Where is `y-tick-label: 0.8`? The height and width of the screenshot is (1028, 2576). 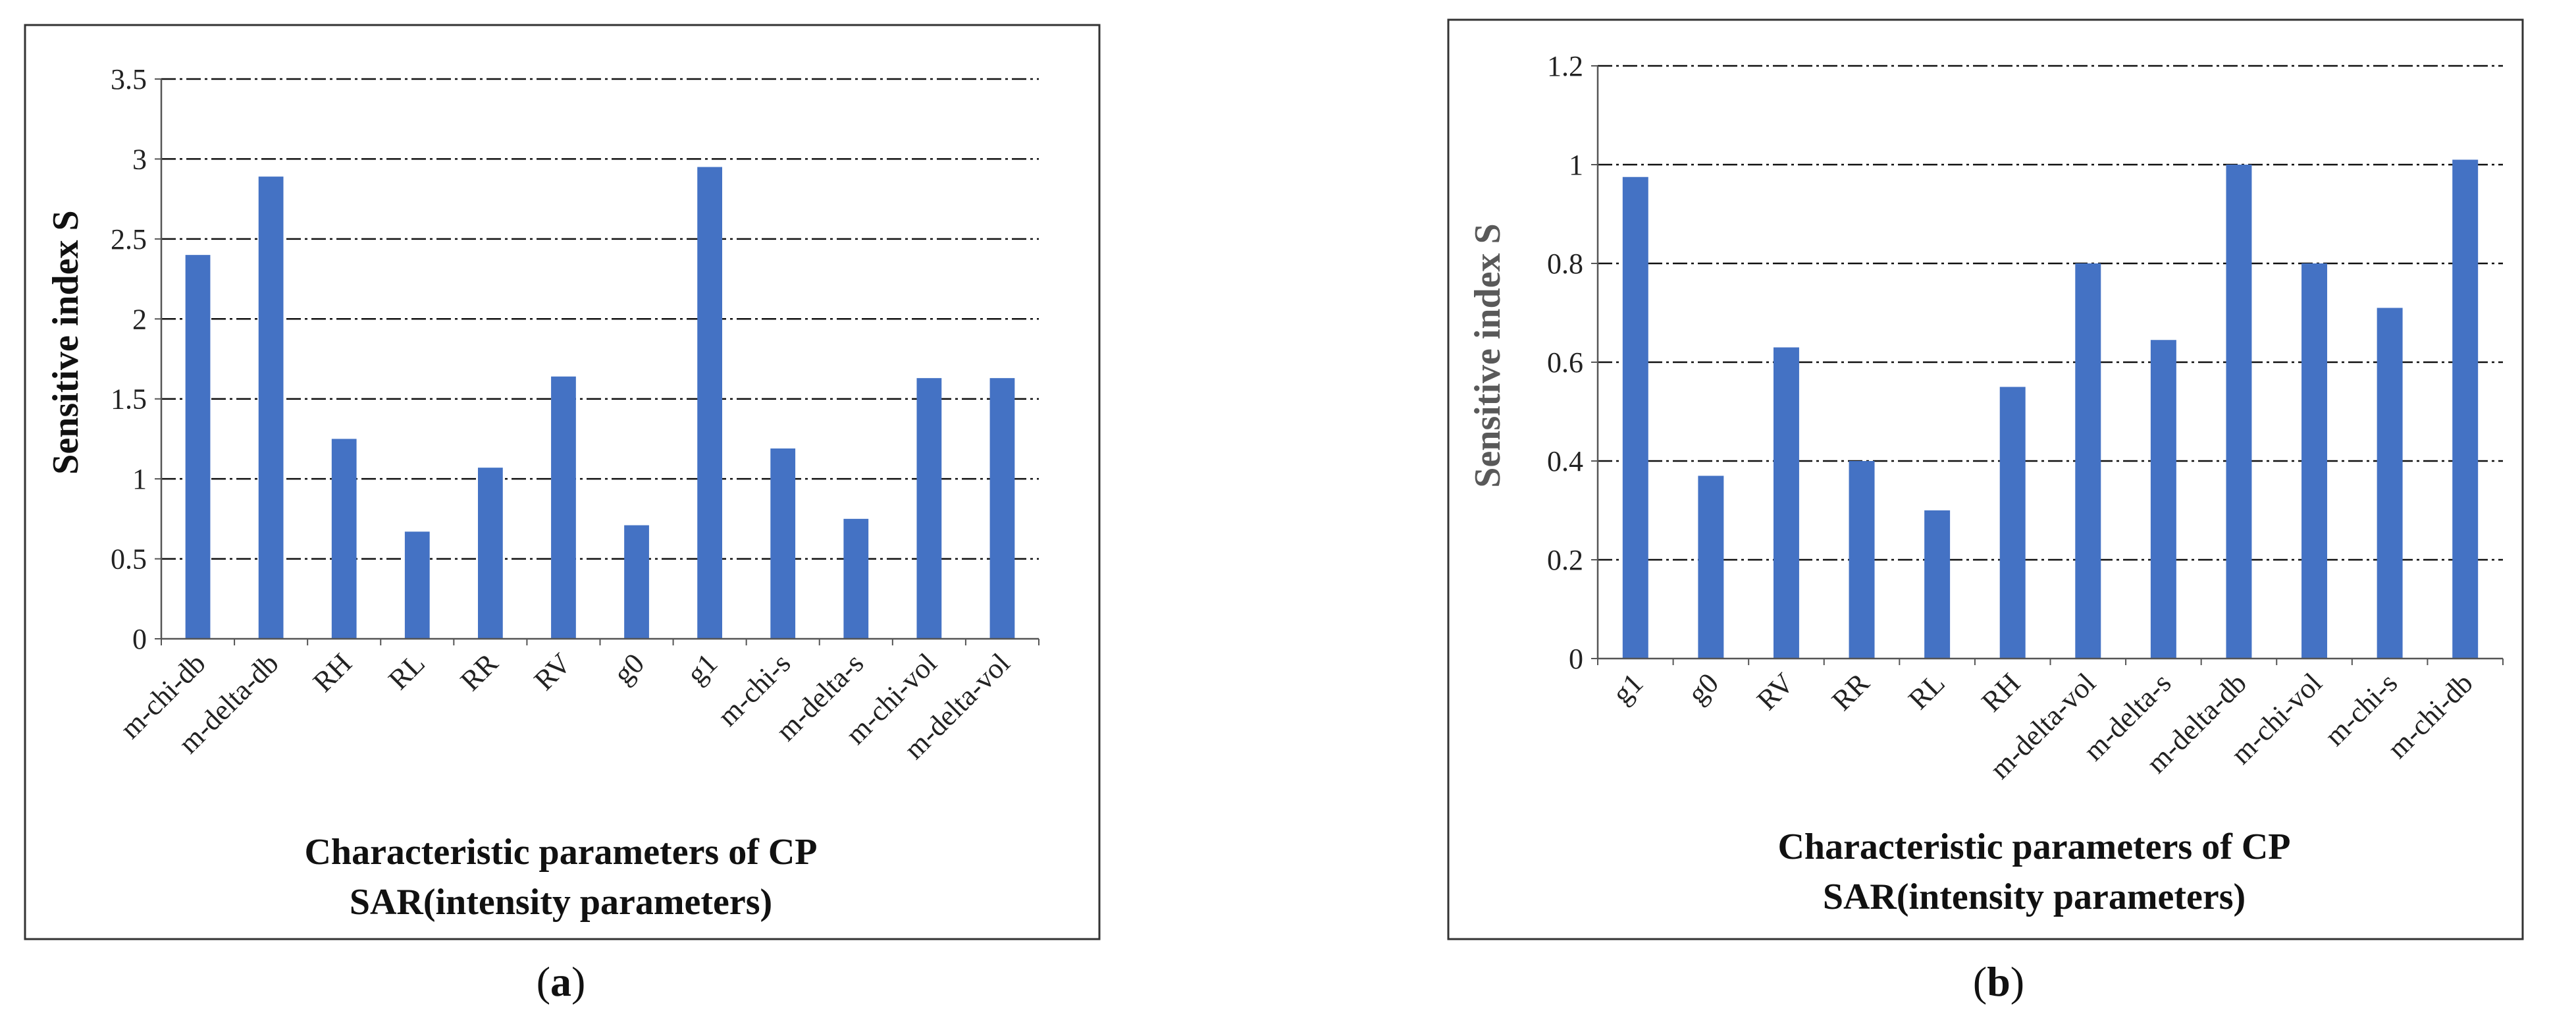
y-tick-label: 0.8 is located at coordinates (1565, 264).